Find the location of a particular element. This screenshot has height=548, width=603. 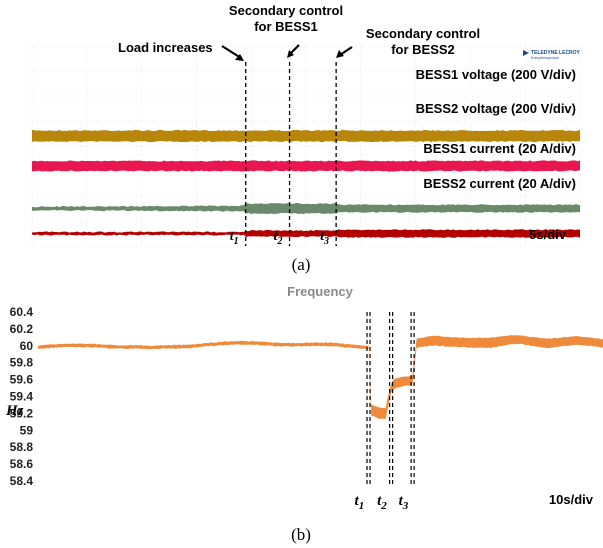

y-tick-label: 59.6 is located at coordinates (22, 380).